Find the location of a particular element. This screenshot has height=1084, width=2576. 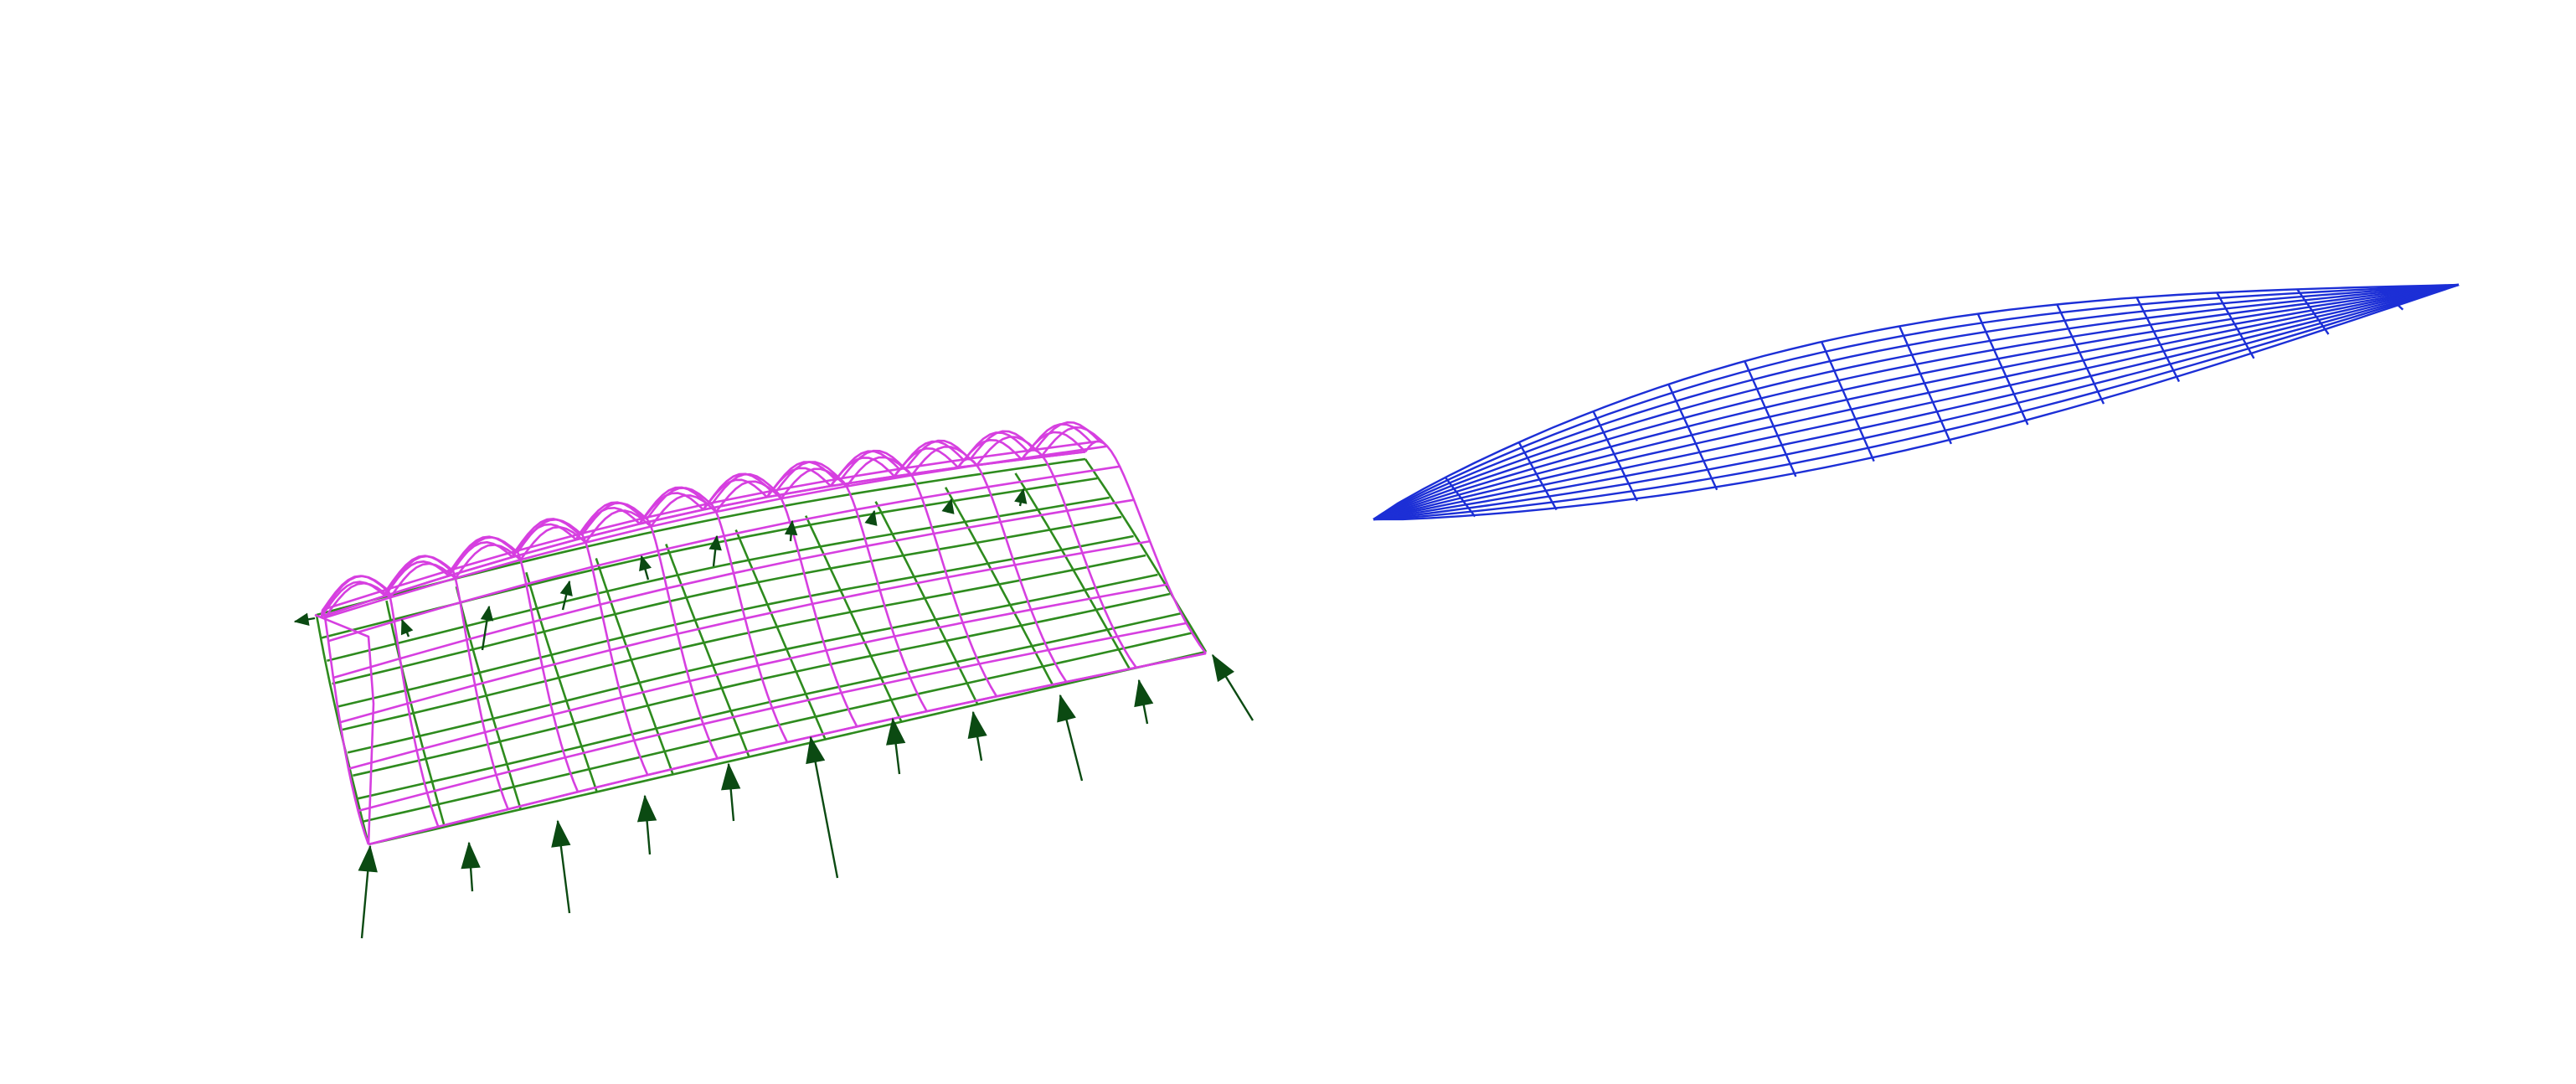

force-diagram-mesh is located at coordinates (1916, 402).